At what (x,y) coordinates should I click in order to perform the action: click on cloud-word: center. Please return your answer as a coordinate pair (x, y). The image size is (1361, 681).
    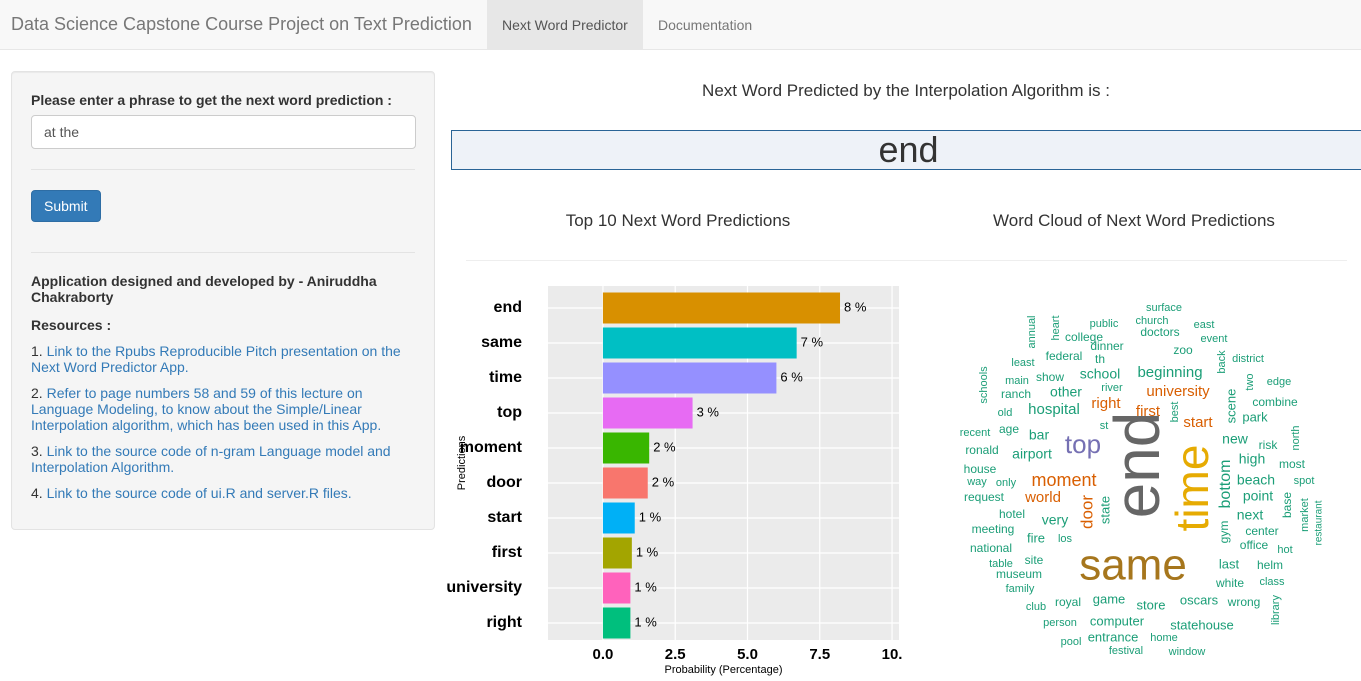
    Looking at the image, I should click on (1261, 531).